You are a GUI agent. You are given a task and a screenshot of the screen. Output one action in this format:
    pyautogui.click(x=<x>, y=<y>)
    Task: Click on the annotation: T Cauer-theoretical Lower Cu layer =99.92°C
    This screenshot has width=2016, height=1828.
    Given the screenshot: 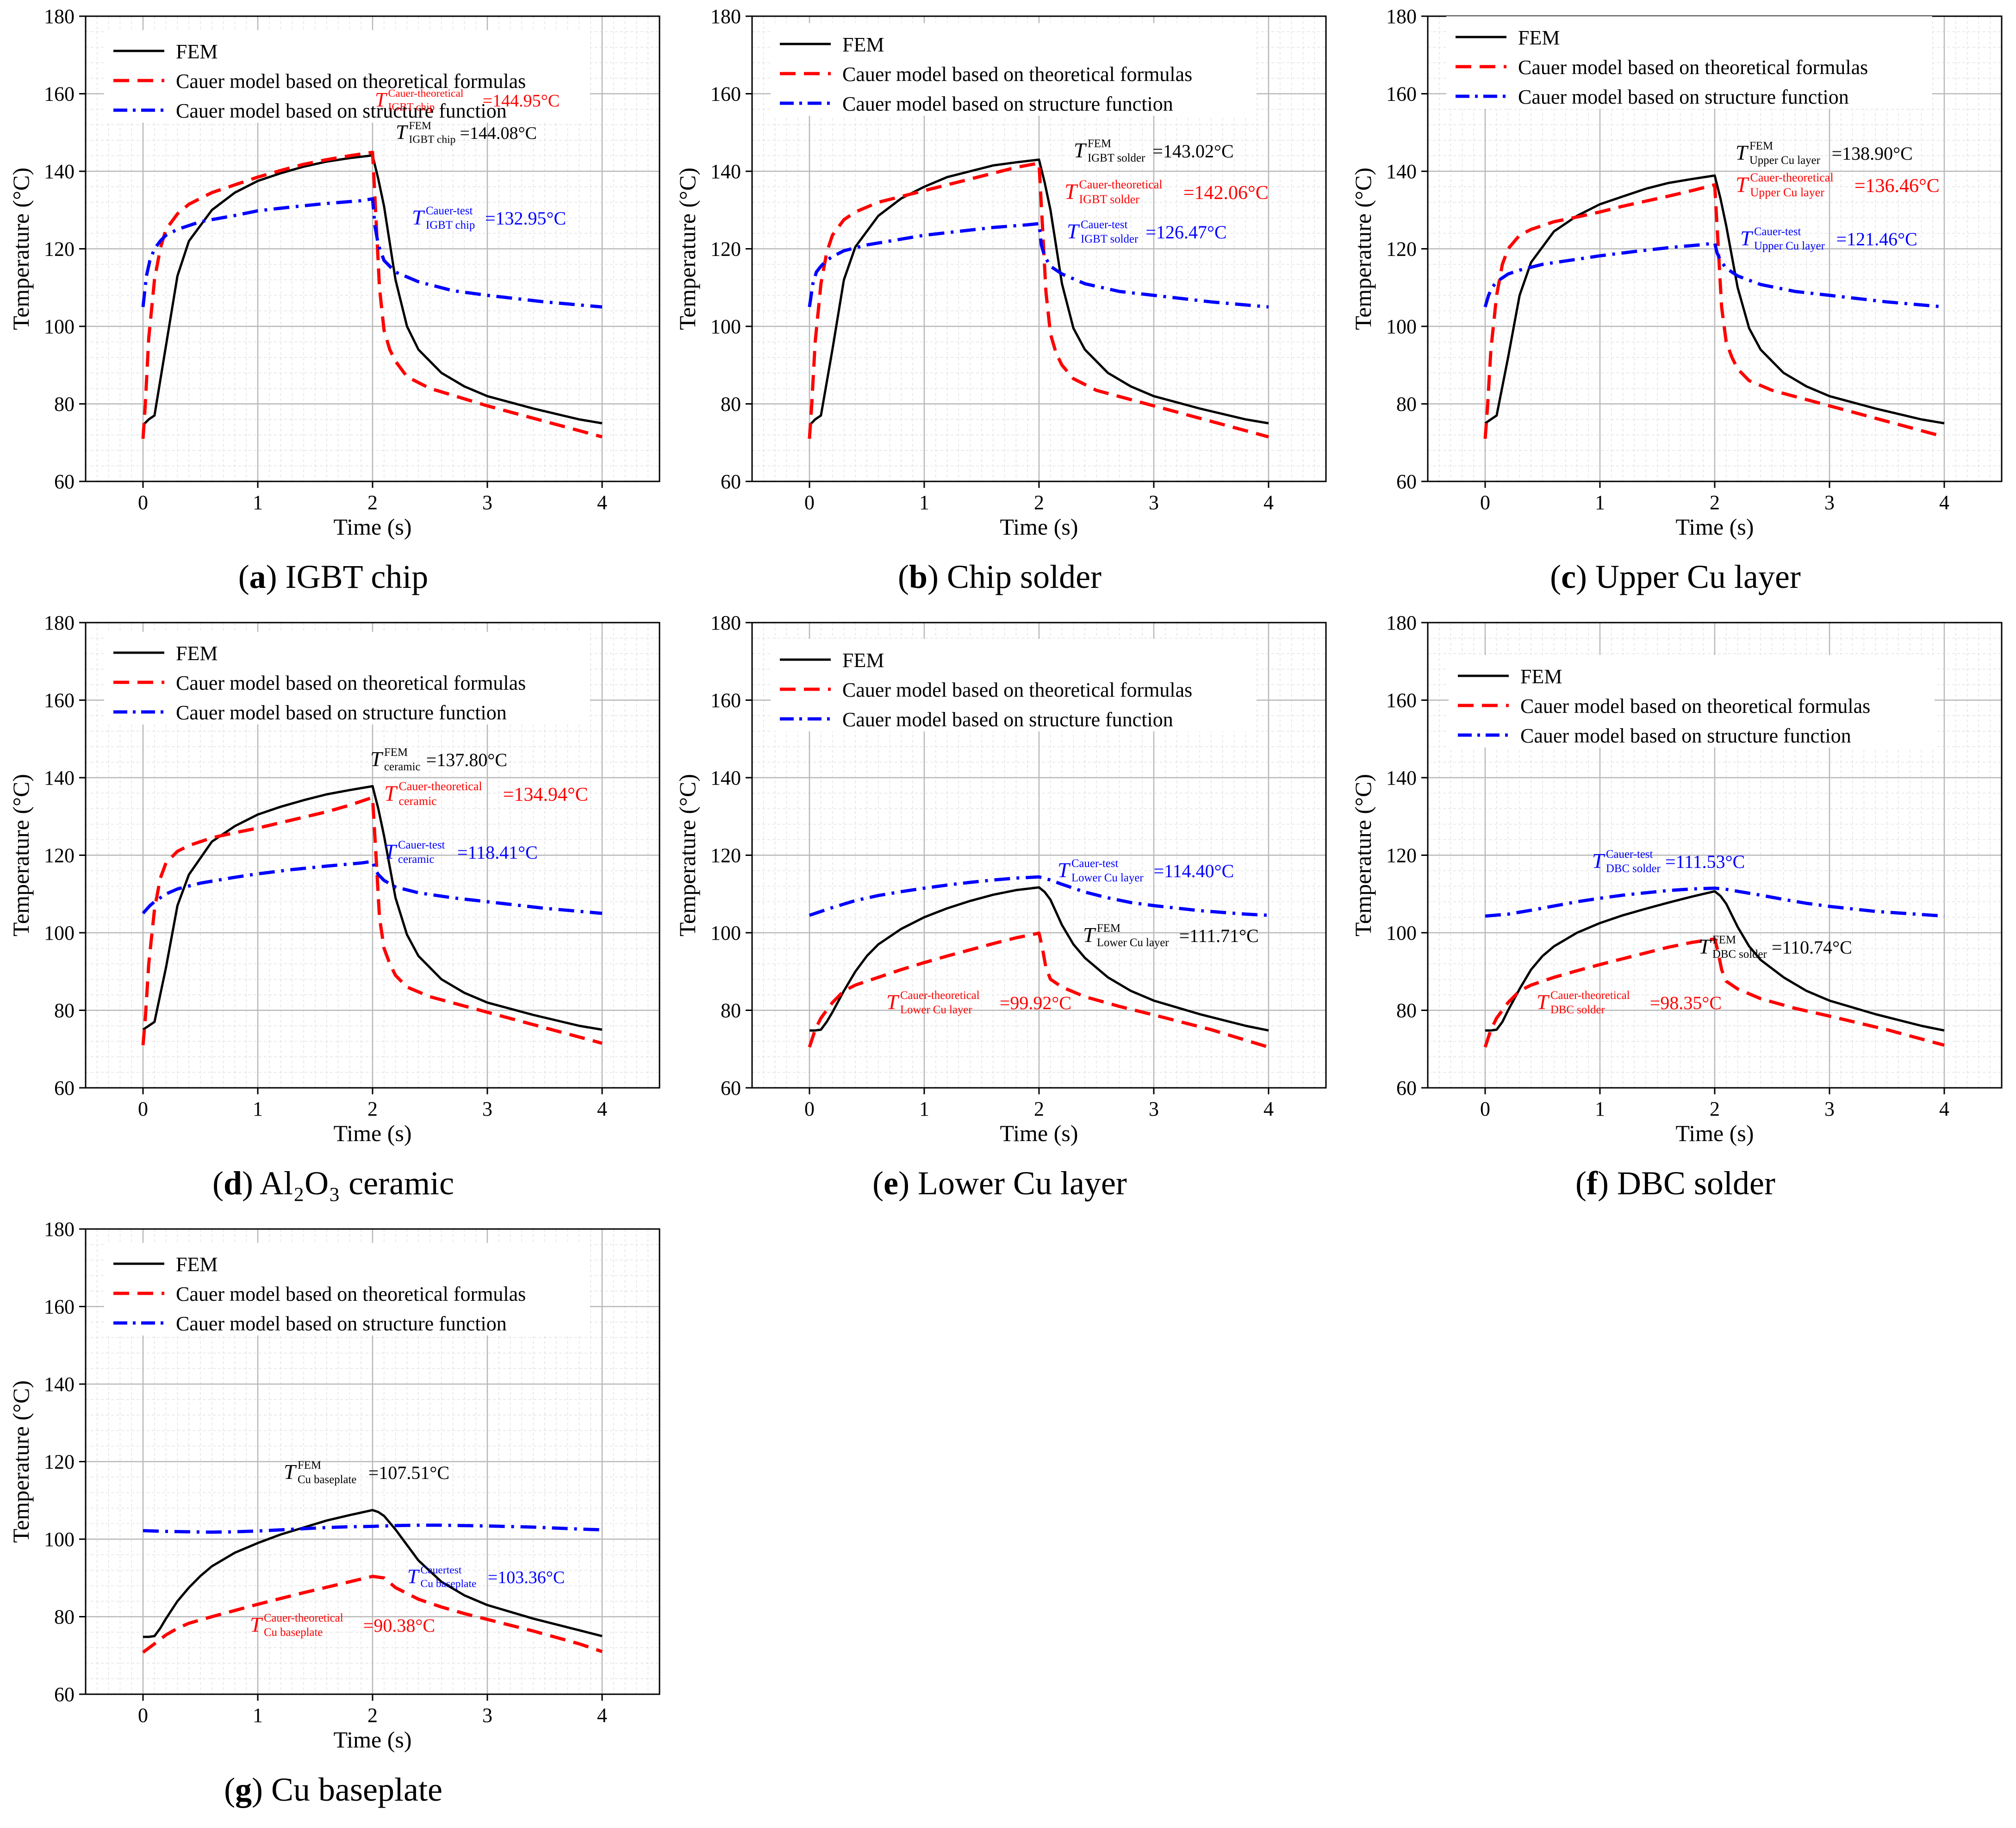 What is the action you would take?
    pyautogui.click(x=978, y=1003)
    